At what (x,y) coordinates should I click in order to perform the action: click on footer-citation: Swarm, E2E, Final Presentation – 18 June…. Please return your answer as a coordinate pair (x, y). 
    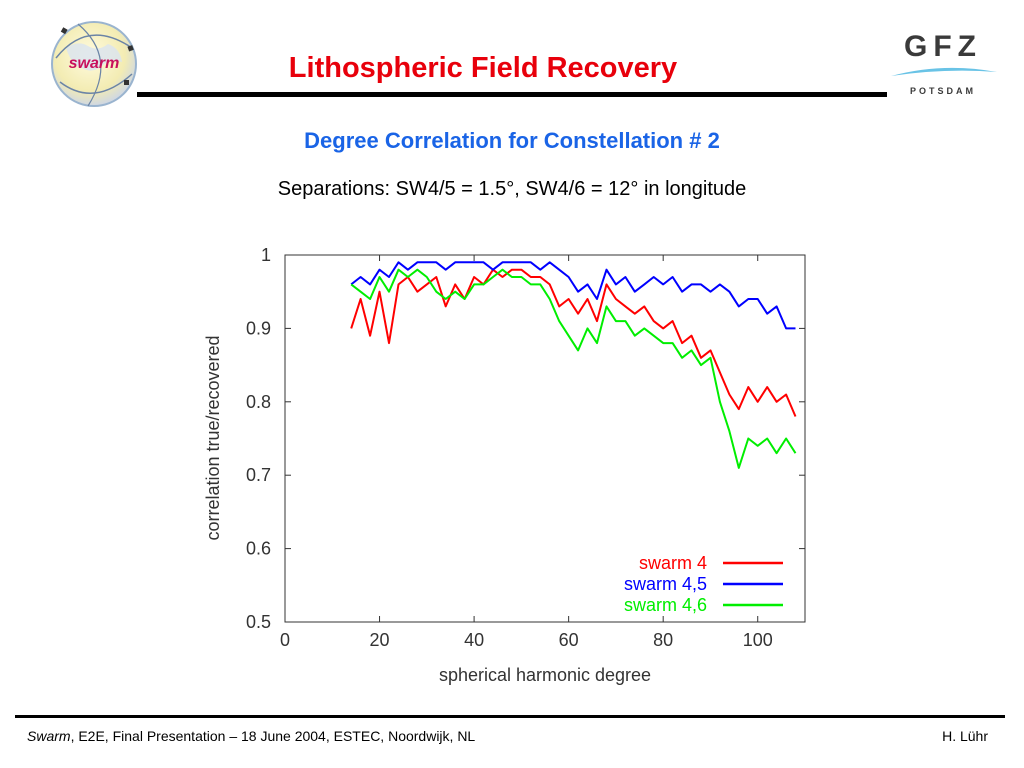
    Looking at the image, I should click on (251, 736).